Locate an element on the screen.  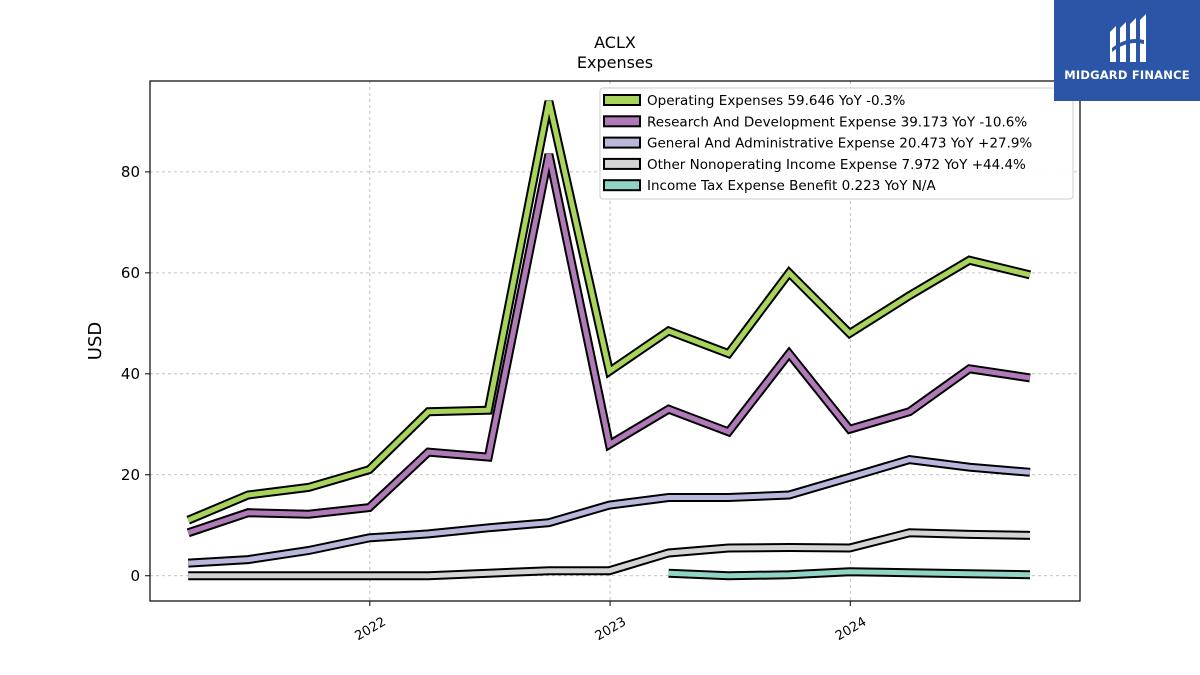
midgard-finance-logo: MIDGARD FINANCE is located at coordinates (1127, 50).